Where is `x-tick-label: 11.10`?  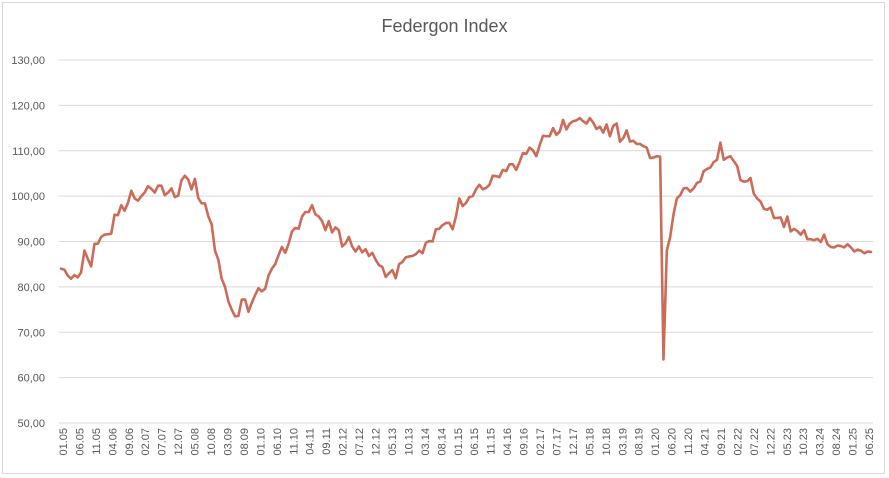 x-tick-label: 11.10 is located at coordinates (294, 441).